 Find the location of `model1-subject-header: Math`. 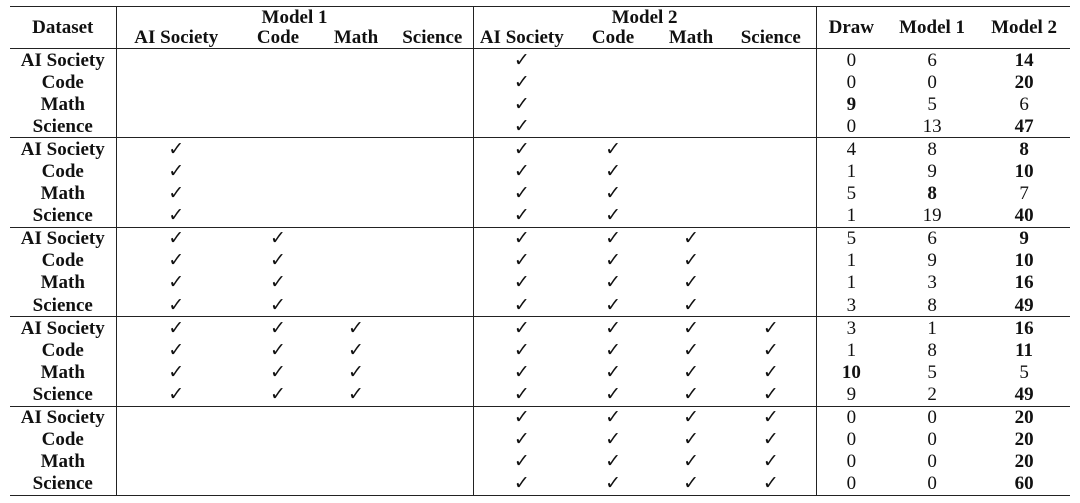

model1-subject-header: Math is located at coordinates (356, 38).